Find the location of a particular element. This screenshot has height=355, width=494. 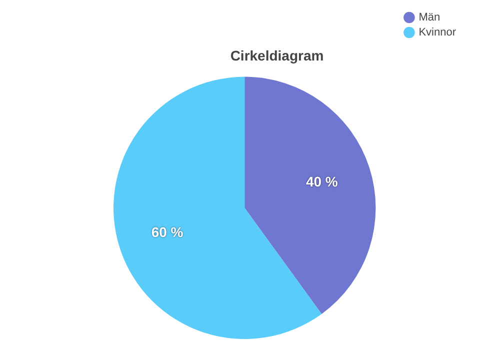

text: Cirkeldiagram is located at coordinates (277, 55).